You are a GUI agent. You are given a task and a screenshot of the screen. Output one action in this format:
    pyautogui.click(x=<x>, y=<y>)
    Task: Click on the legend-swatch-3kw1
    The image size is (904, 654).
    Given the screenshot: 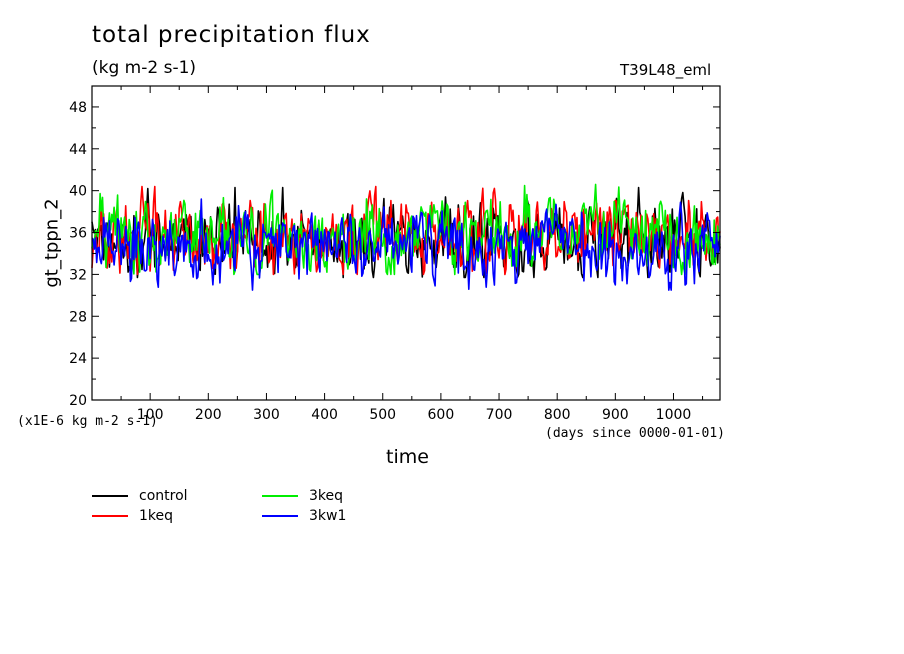 What is the action you would take?
    pyautogui.click(x=280, y=516)
    